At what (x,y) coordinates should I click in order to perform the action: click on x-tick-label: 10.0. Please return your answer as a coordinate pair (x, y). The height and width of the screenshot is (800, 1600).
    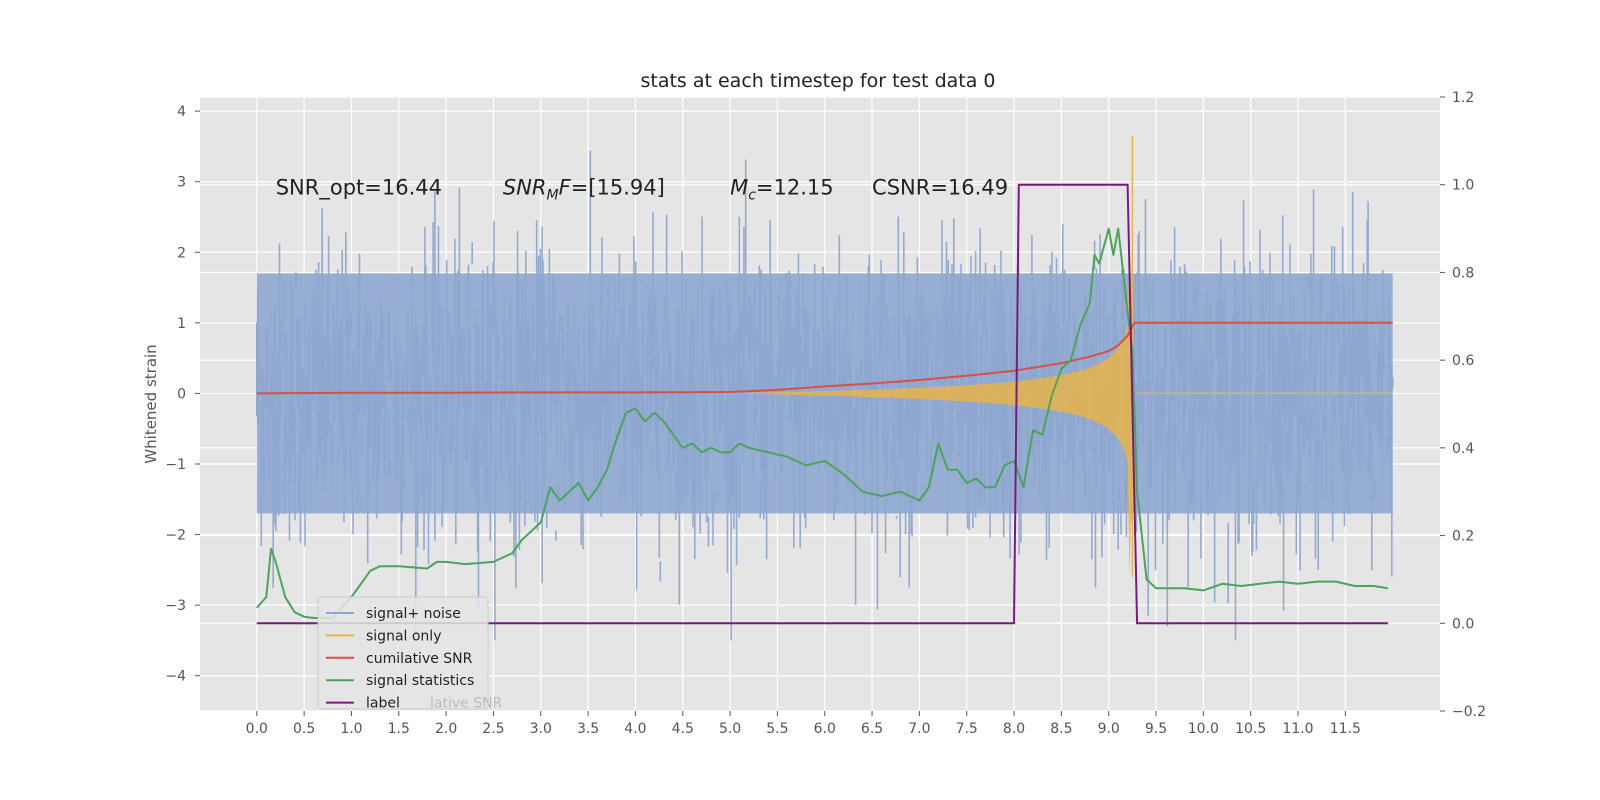
    Looking at the image, I should click on (1203, 729).